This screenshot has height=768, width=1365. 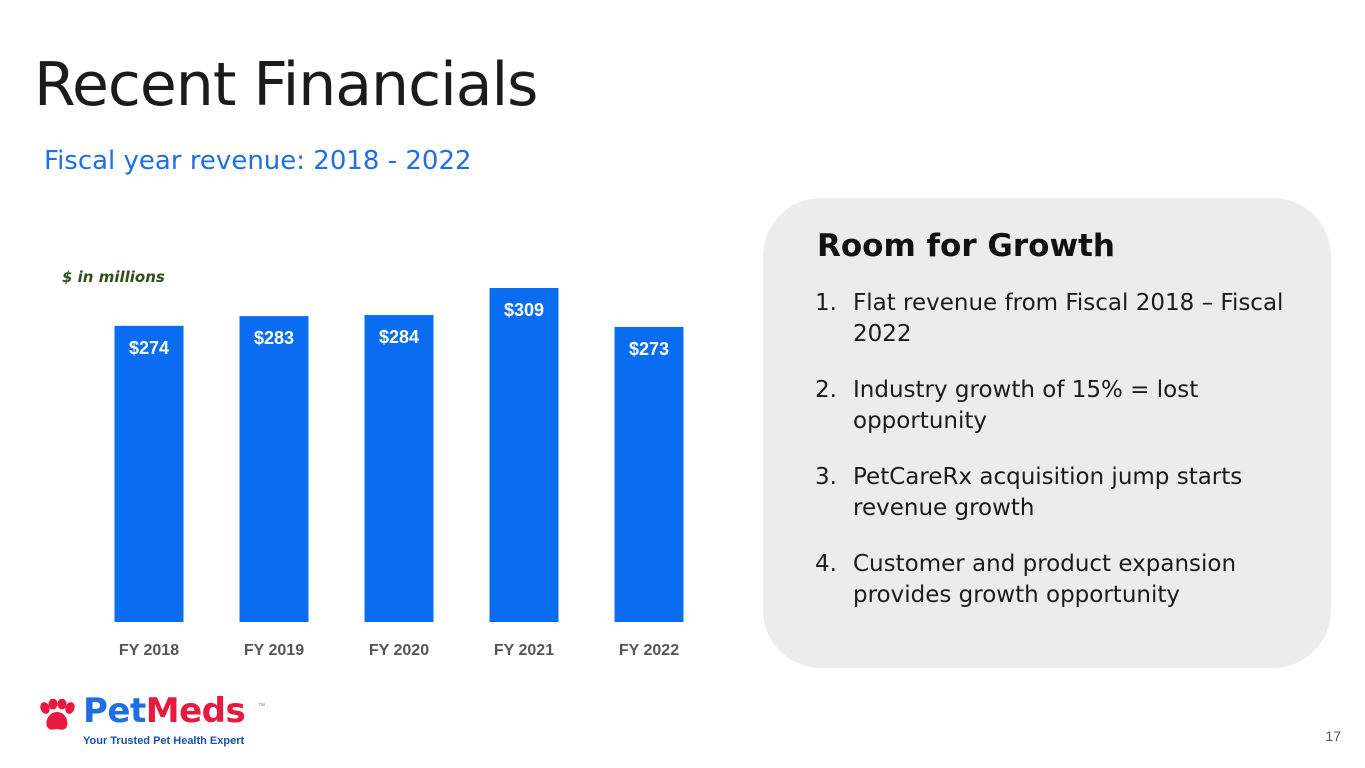 What do you see at coordinates (1333, 736) in the screenshot?
I see `page-number: 17` at bounding box center [1333, 736].